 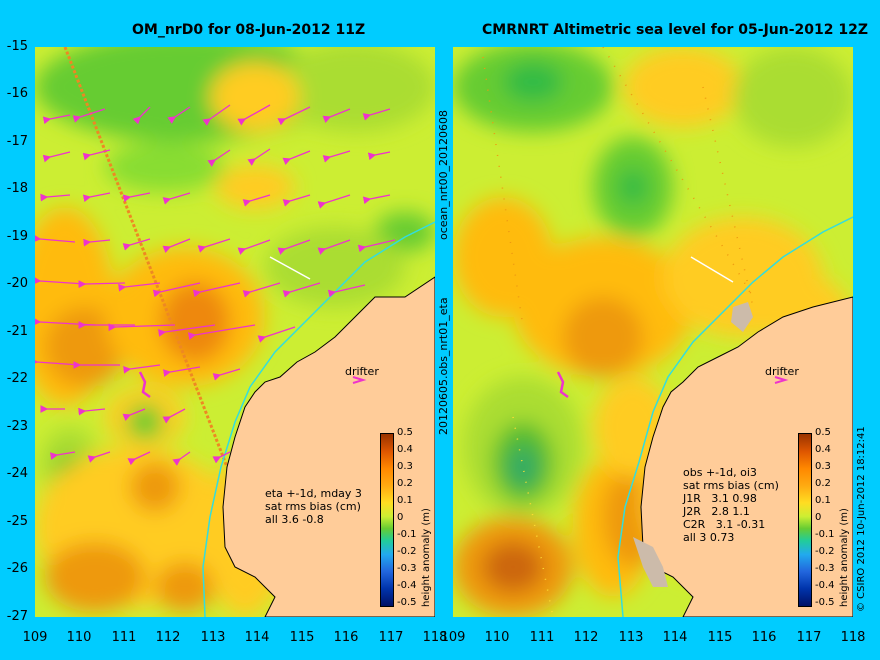 I want to click on y-tick-label: -21, so click(x=17, y=331).